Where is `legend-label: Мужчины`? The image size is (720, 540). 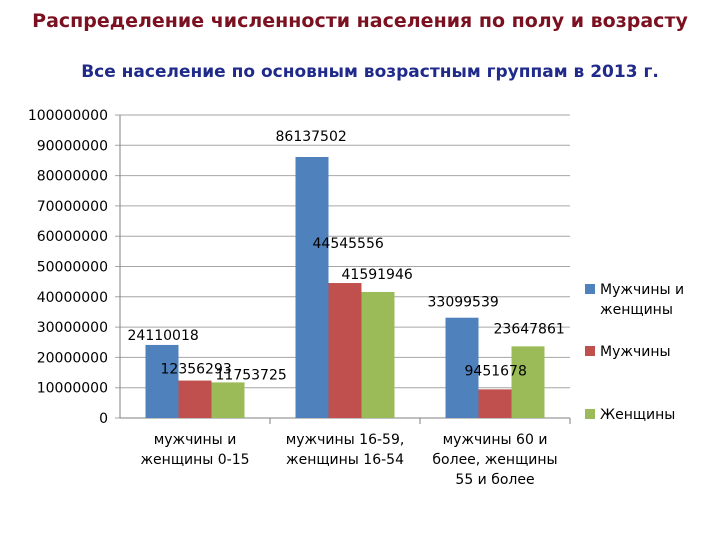
legend-label: Мужчины is located at coordinates (635, 352).